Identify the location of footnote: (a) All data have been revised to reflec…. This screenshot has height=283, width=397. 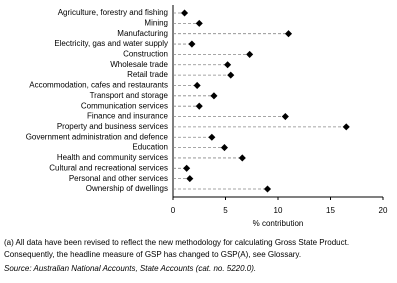
(176, 242).